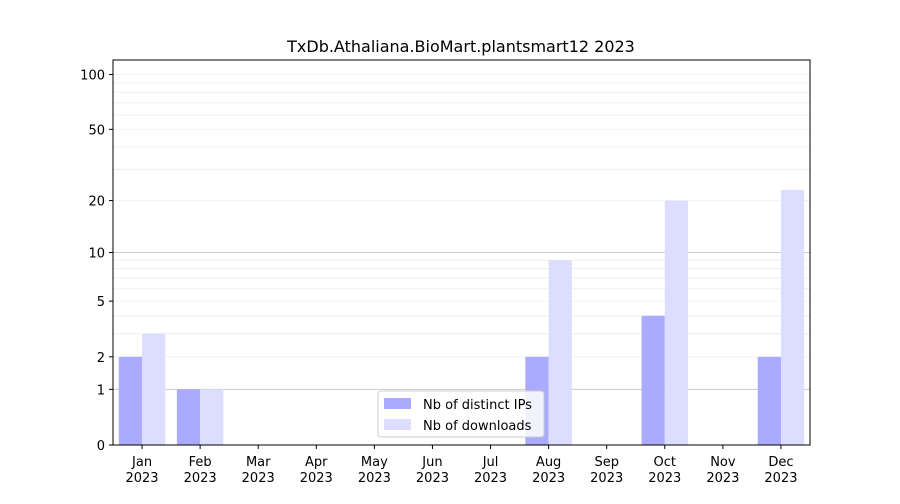 The width and height of the screenshot is (900, 504). Describe the element at coordinates (101, 302) in the screenshot. I see `y-tick-label: 5` at that location.